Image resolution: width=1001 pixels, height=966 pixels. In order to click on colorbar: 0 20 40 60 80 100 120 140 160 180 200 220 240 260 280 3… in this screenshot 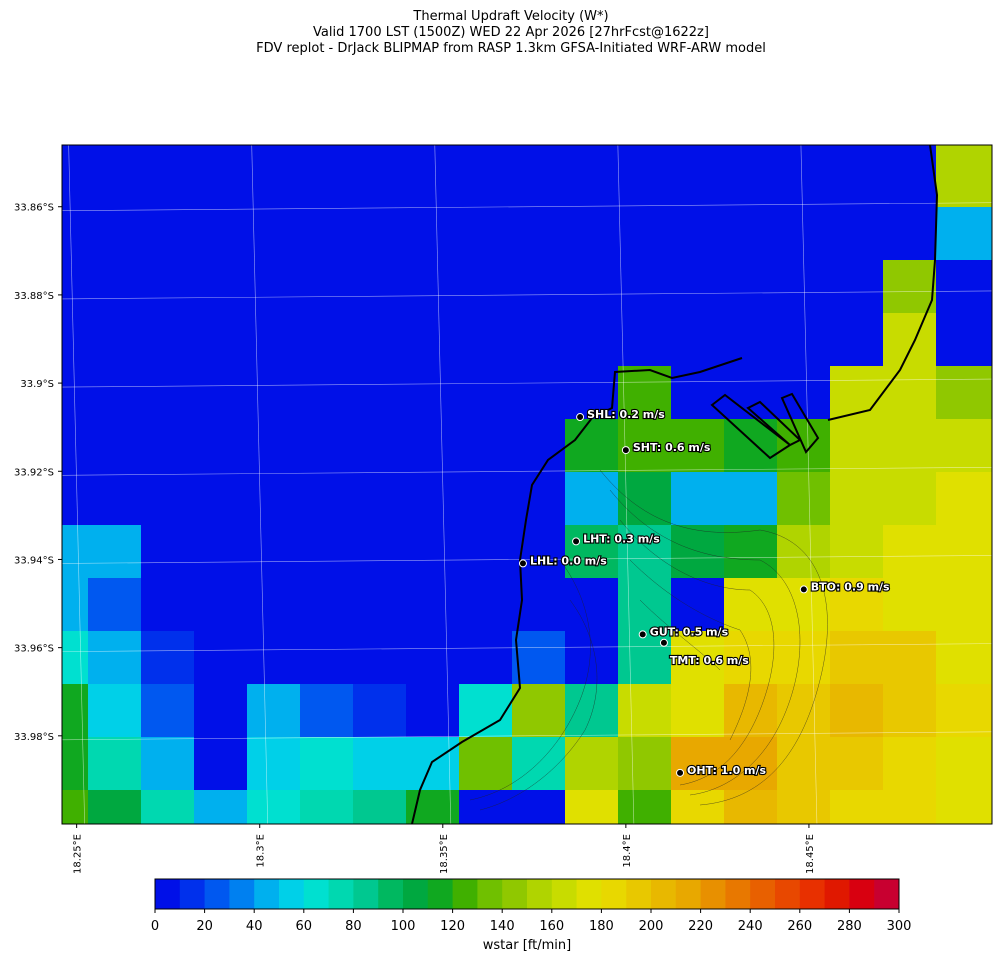, I will do `click(531, 906)`.